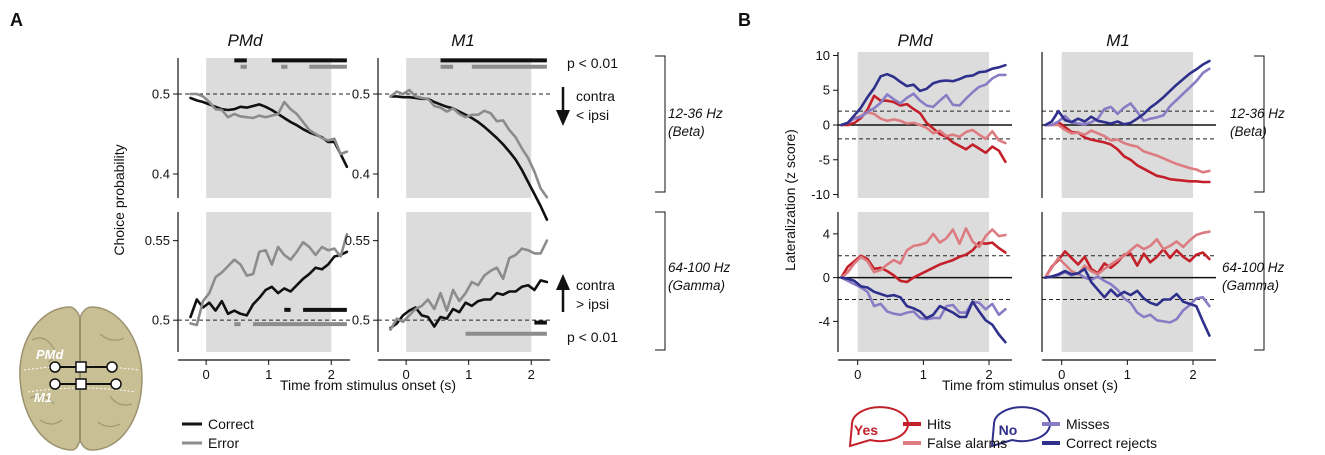 Image resolution: width=1325 pixels, height=455 pixels. Describe the element at coordinates (463, 40) in the screenshot. I see `panel-a-col-title-m1: M1` at that location.